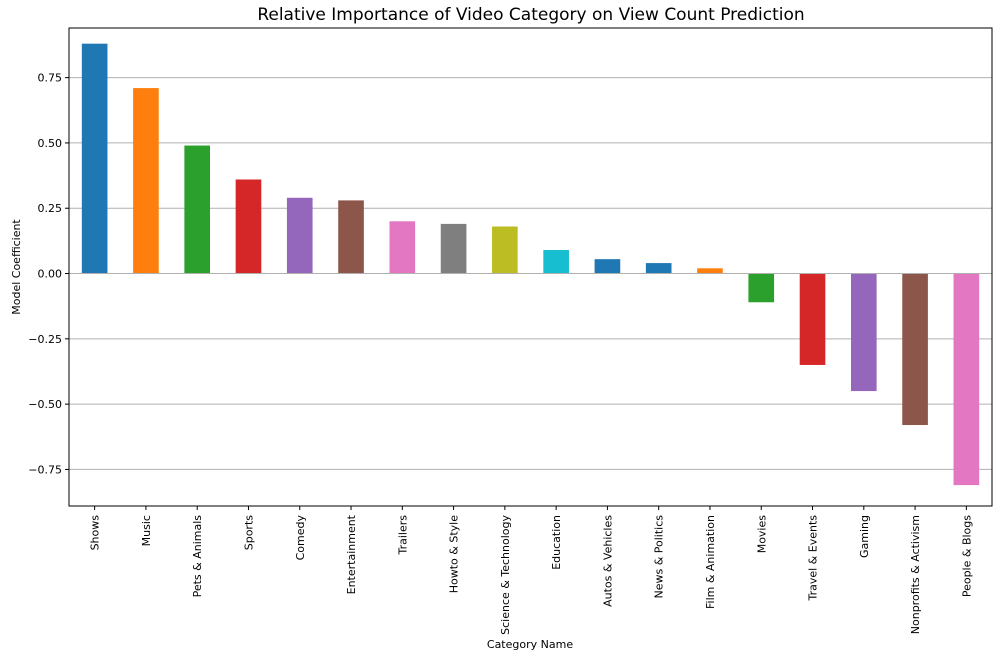 This screenshot has height=658, width=1004. Describe the element at coordinates (146, 530) in the screenshot. I see `x-tick-label: Music` at that location.